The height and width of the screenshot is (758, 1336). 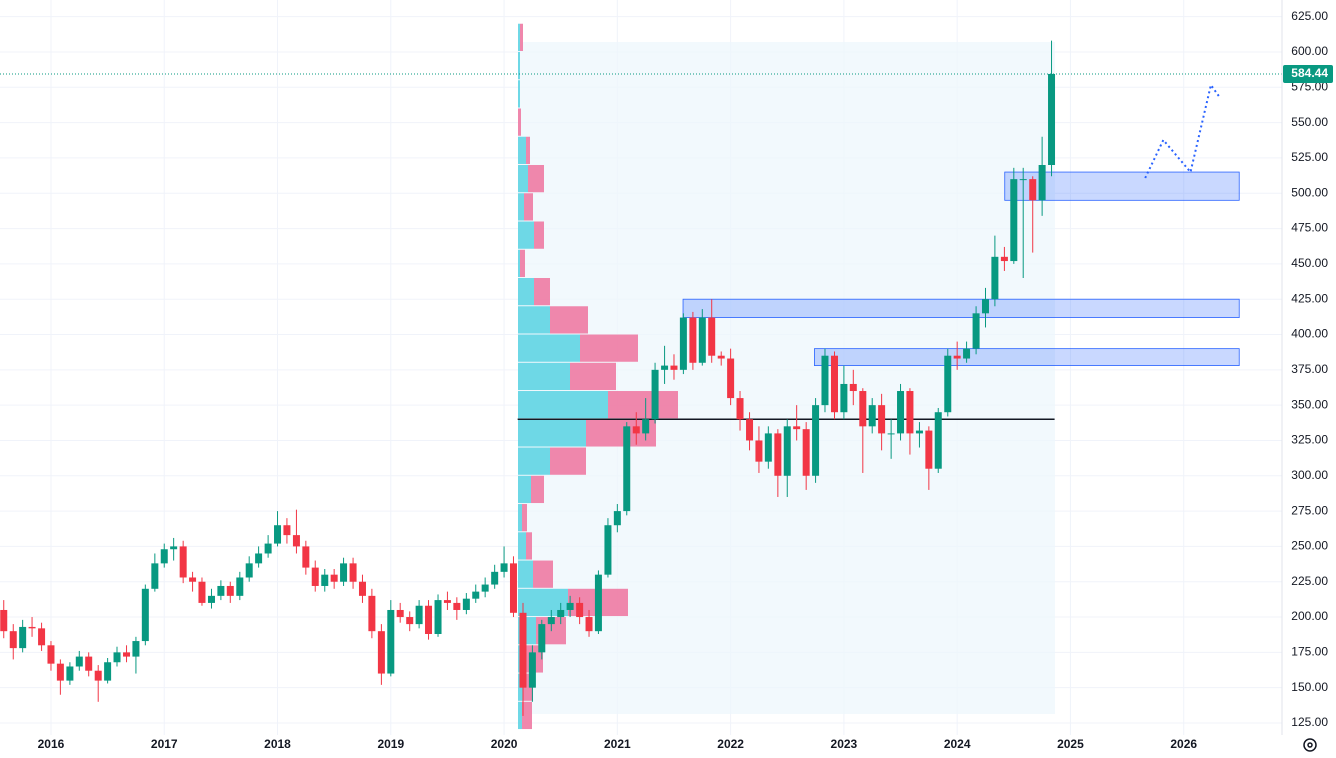 I want to click on x-tick-label: 2023, so click(x=844, y=744).